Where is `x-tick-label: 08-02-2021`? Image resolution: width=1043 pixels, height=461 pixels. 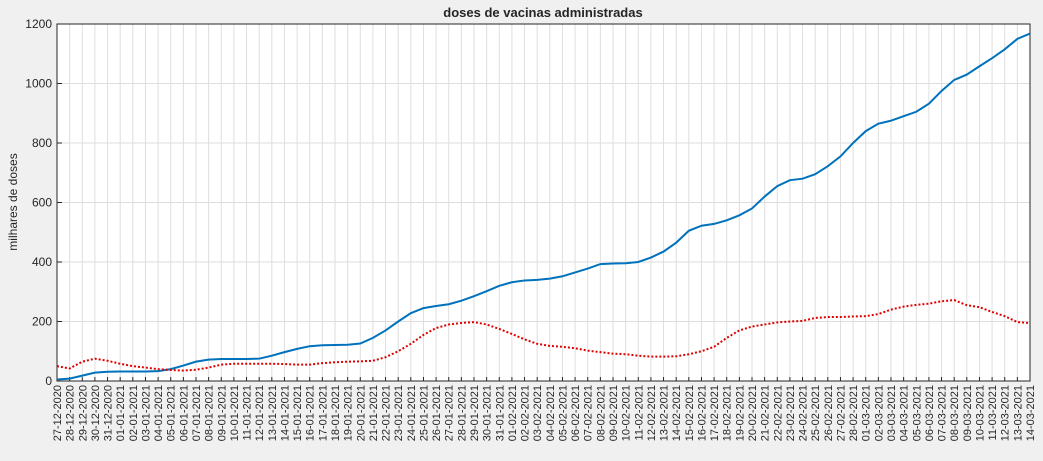 x-tick-label: 08-02-2021 is located at coordinates (601, 413).